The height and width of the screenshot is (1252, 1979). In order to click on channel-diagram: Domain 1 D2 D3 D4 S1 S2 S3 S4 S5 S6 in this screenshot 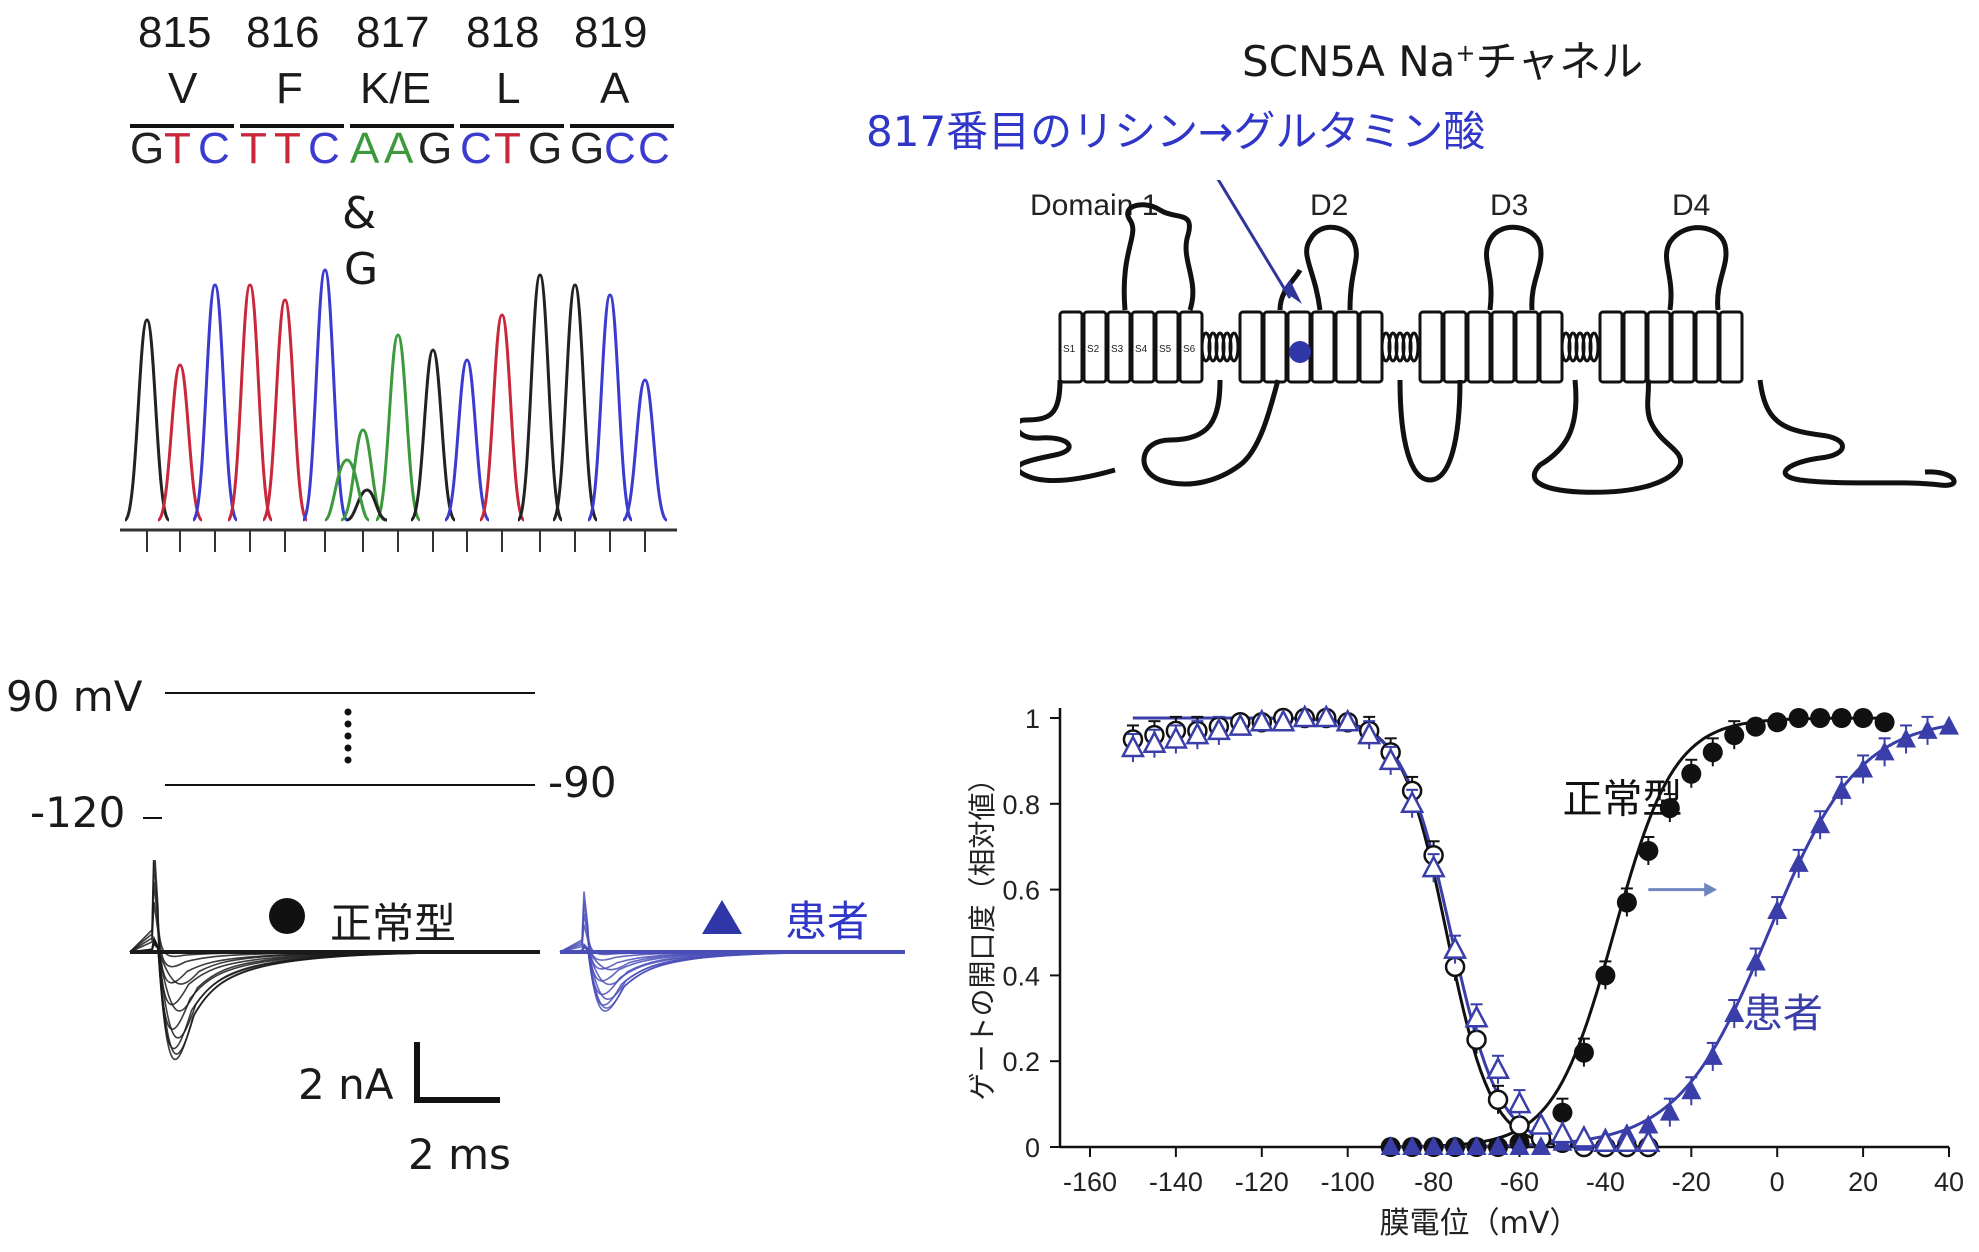, I will do `click(1488, 337)`.